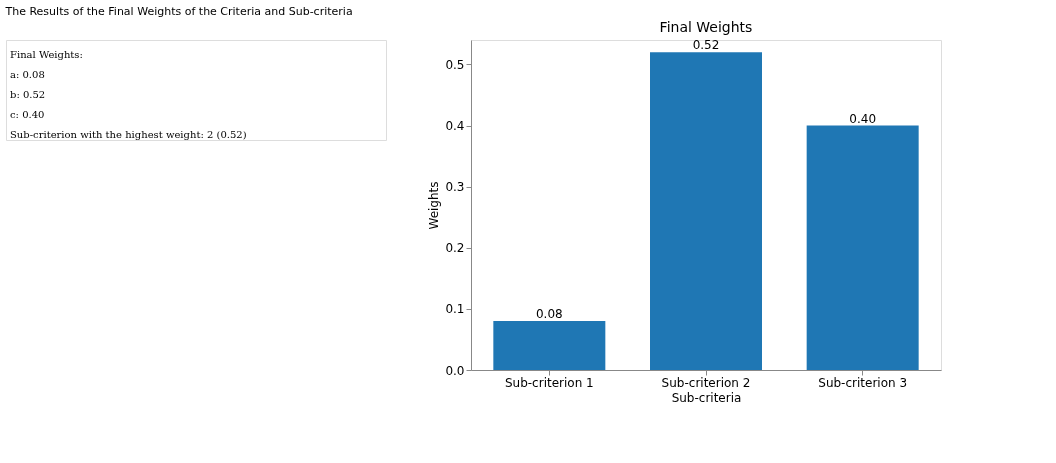 This screenshot has width=1056, height=463. What do you see at coordinates (455, 309) in the screenshot?
I see `y-tick-label: 0.1` at bounding box center [455, 309].